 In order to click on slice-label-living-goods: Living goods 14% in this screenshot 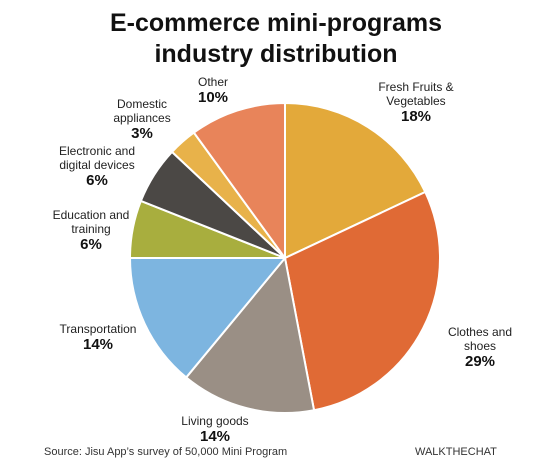, I will do `click(215, 430)`.